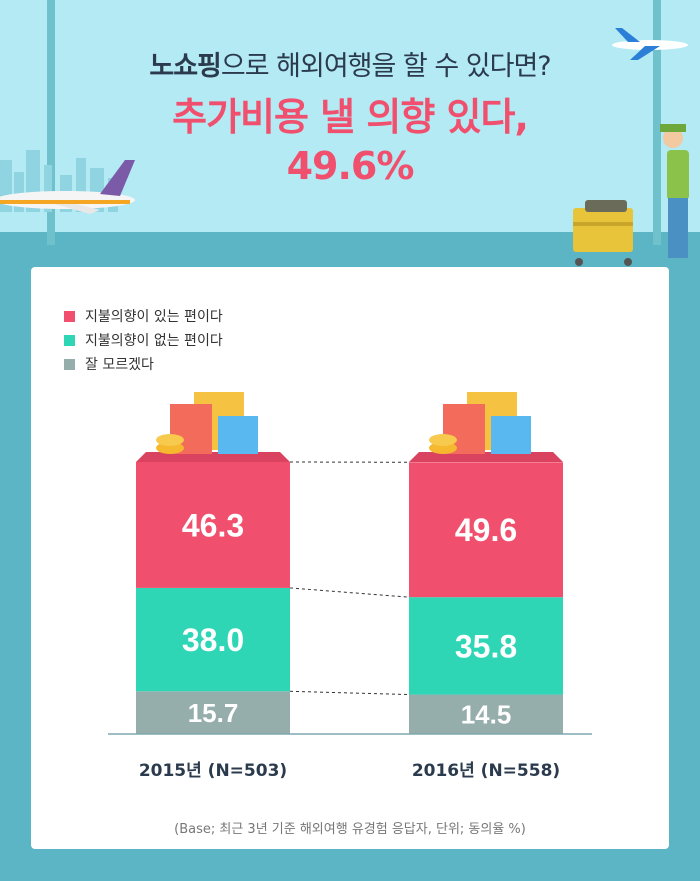 This screenshot has width=700, height=881. I want to click on data-label: 15.7, so click(213, 713).